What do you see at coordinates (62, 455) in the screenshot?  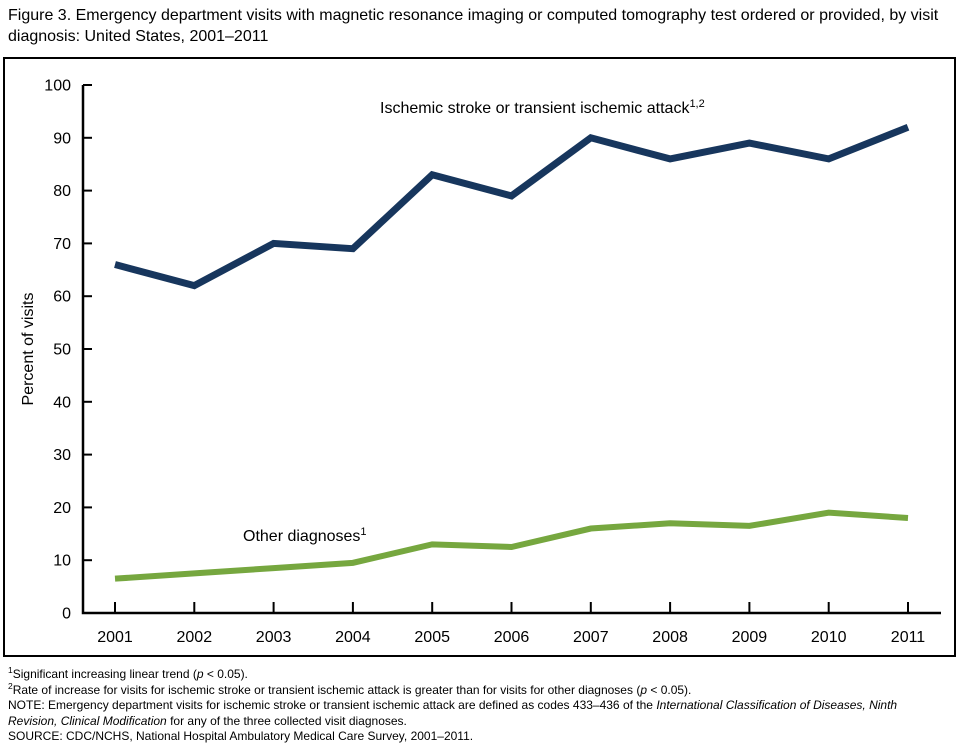 I see `y-axis-tick-label: 30` at bounding box center [62, 455].